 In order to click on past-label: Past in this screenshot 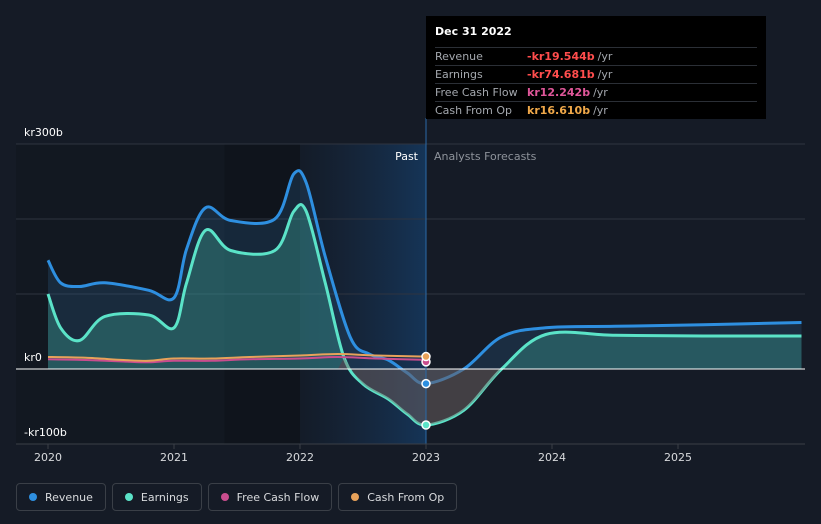, I will do `click(407, 156)`.